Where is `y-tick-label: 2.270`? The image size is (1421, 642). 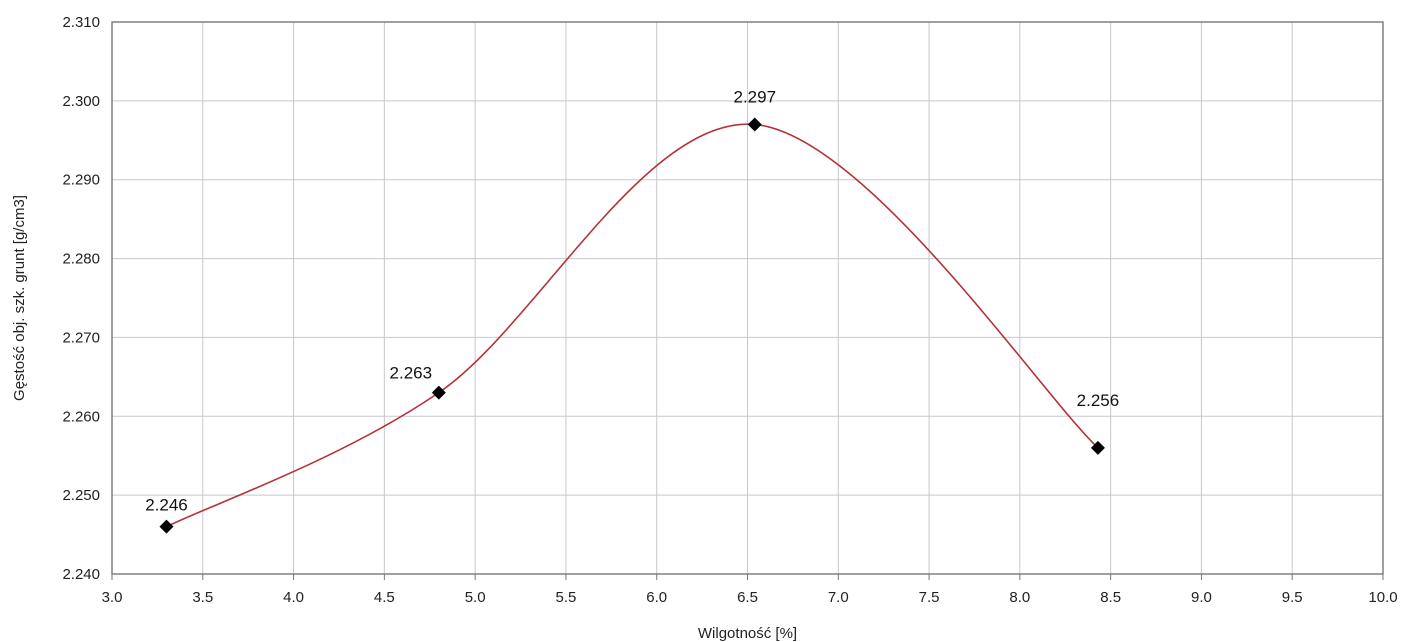 y-tick-label: 2.270 is located at coordinates (81, 337).